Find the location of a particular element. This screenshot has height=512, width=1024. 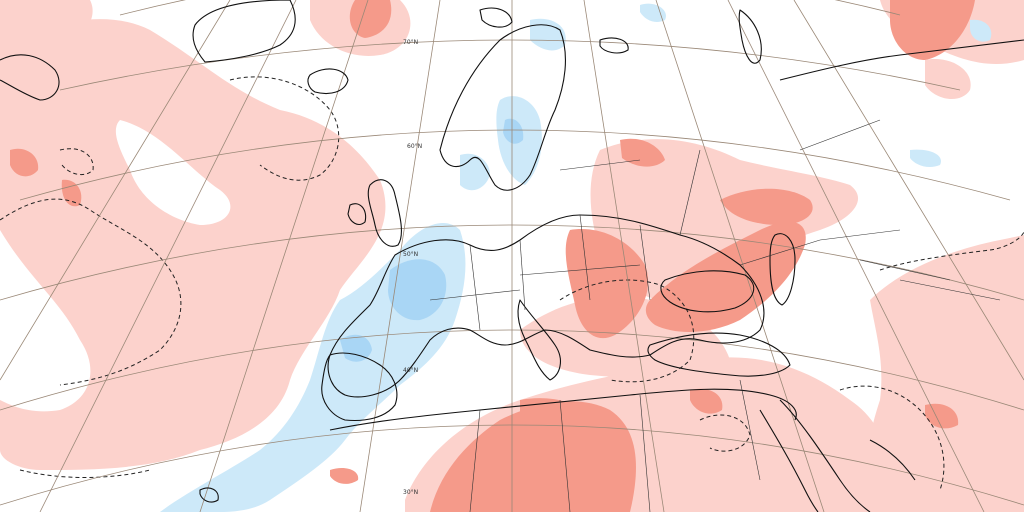

lat-label-40: 40°N is located at coordinates (410, 370).